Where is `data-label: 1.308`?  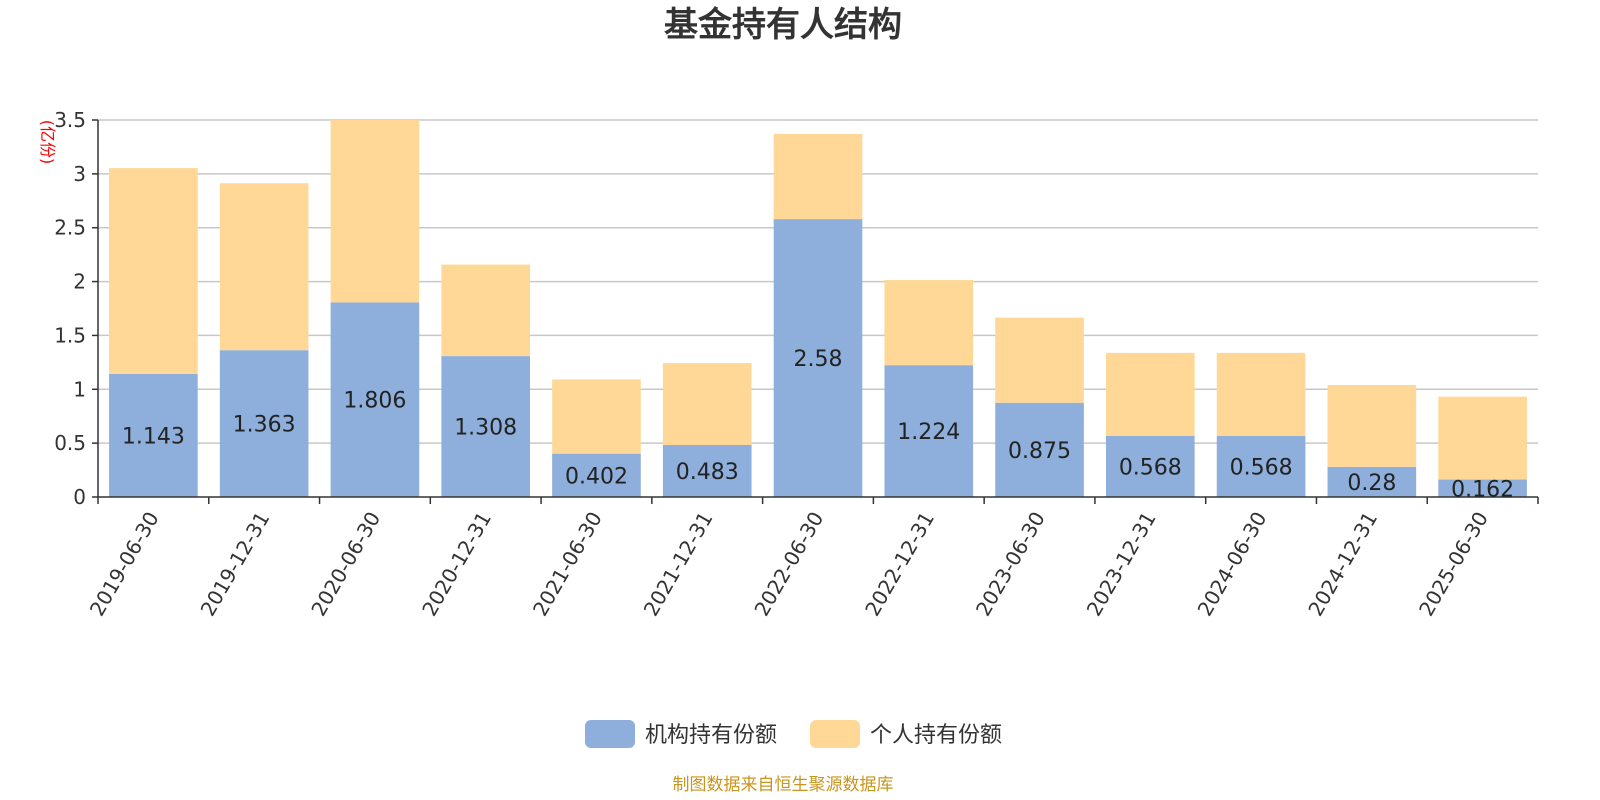
data-label: 1.308 is located at coordinates (485, 428).